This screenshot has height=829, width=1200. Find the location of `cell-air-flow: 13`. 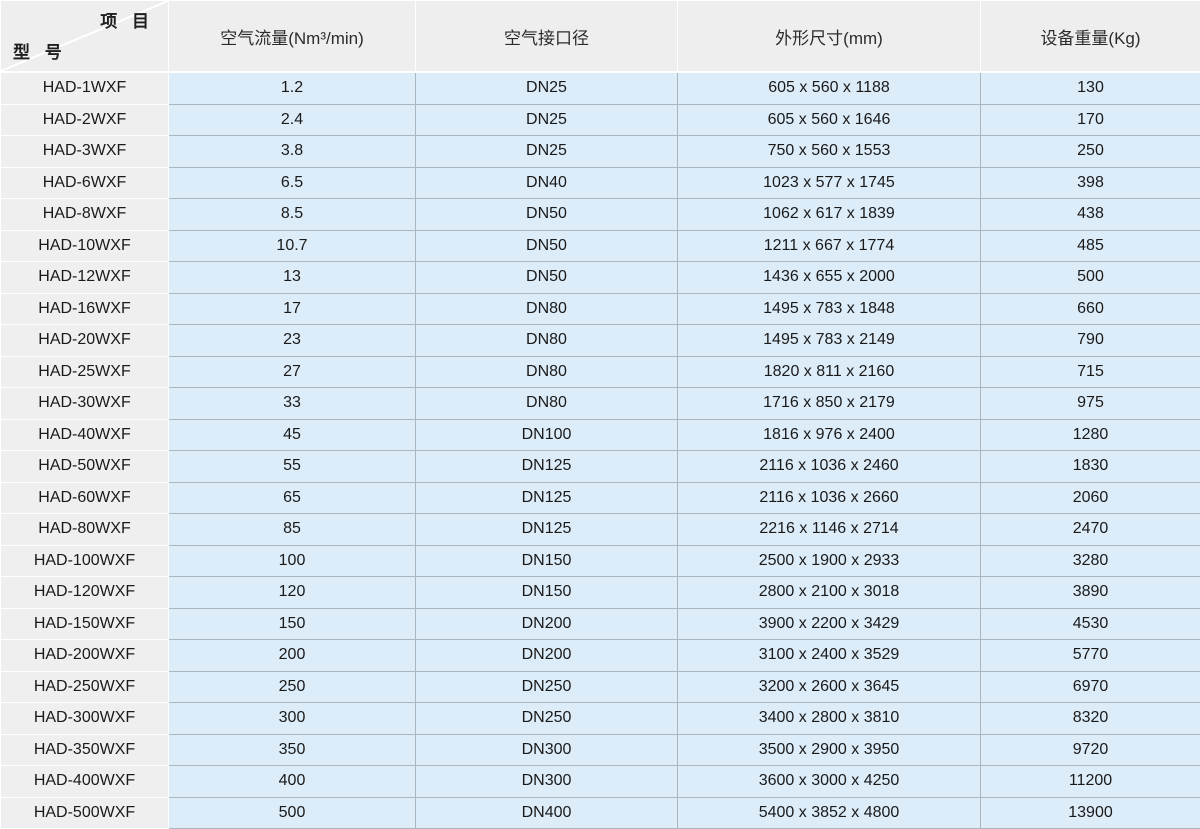

cell-air-flow: 13 is located at coordinates (292, 278).